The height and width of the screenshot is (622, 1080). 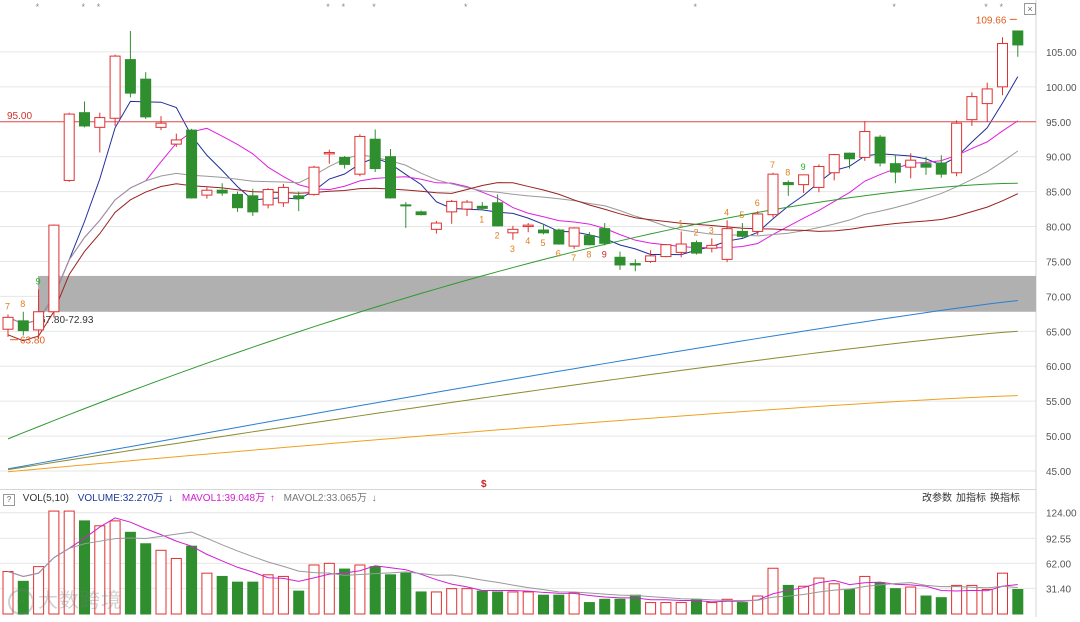 What do you see at coordinates (9, 500) in the screenshot?
I see `help-icon: ?` at bounding box center [9, 500].